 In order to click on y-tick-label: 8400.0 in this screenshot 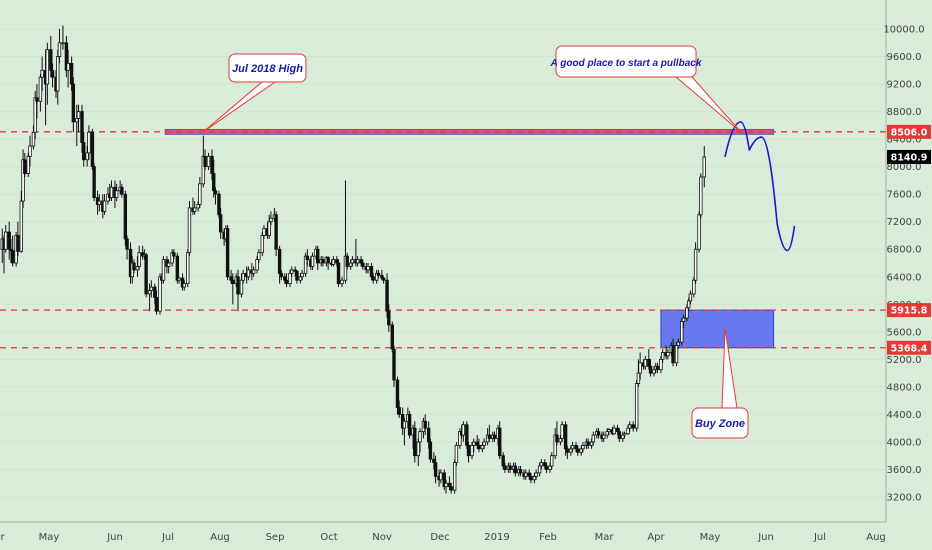, I will do `click(904, 140)`.